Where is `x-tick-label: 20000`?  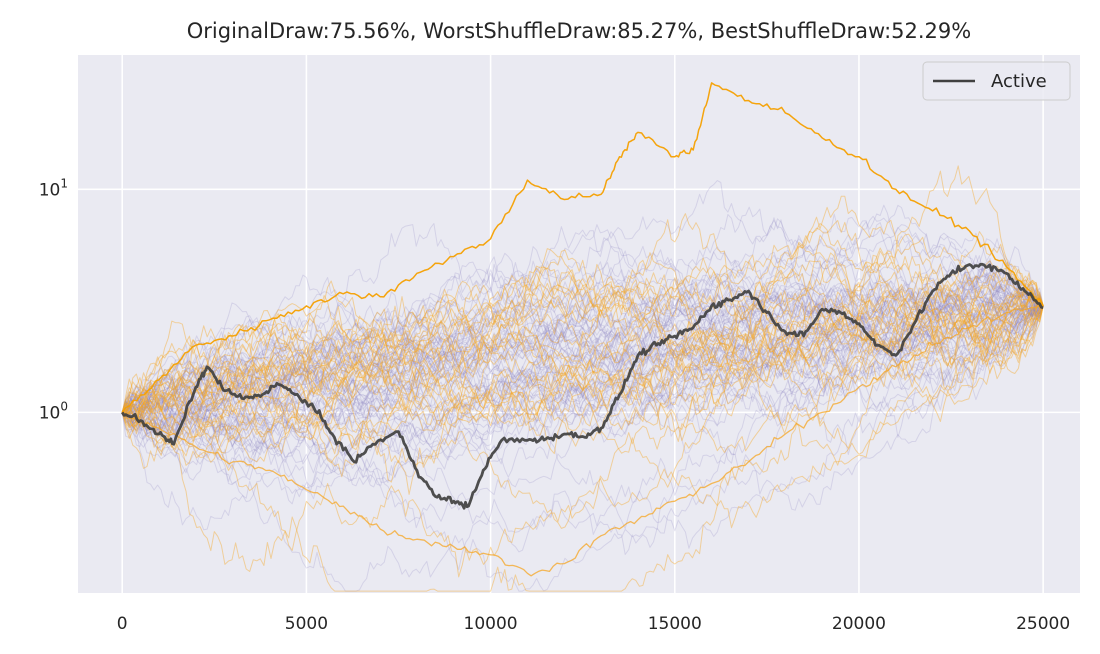
x-tick-label: 20000 is located at coordinates (859, 624).